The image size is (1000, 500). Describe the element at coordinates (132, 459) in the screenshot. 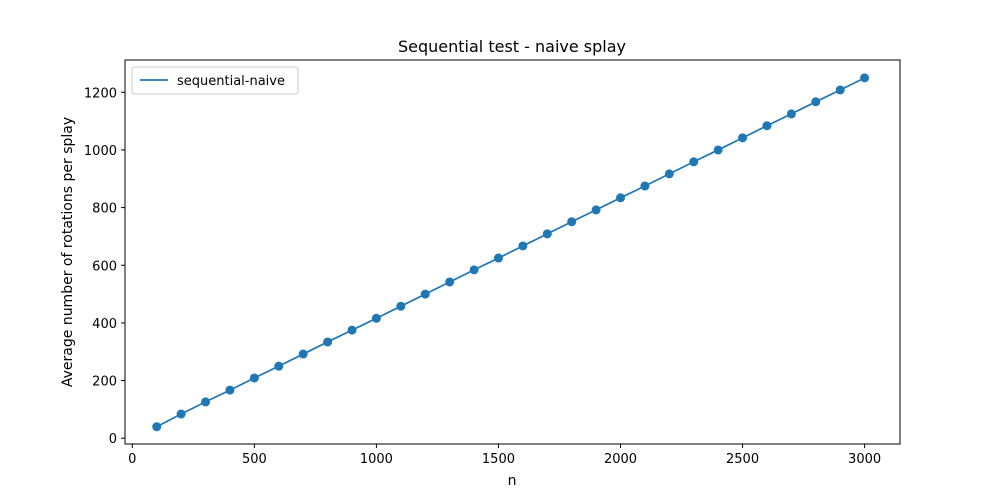

I see `x-tick-label: 0` at that location.